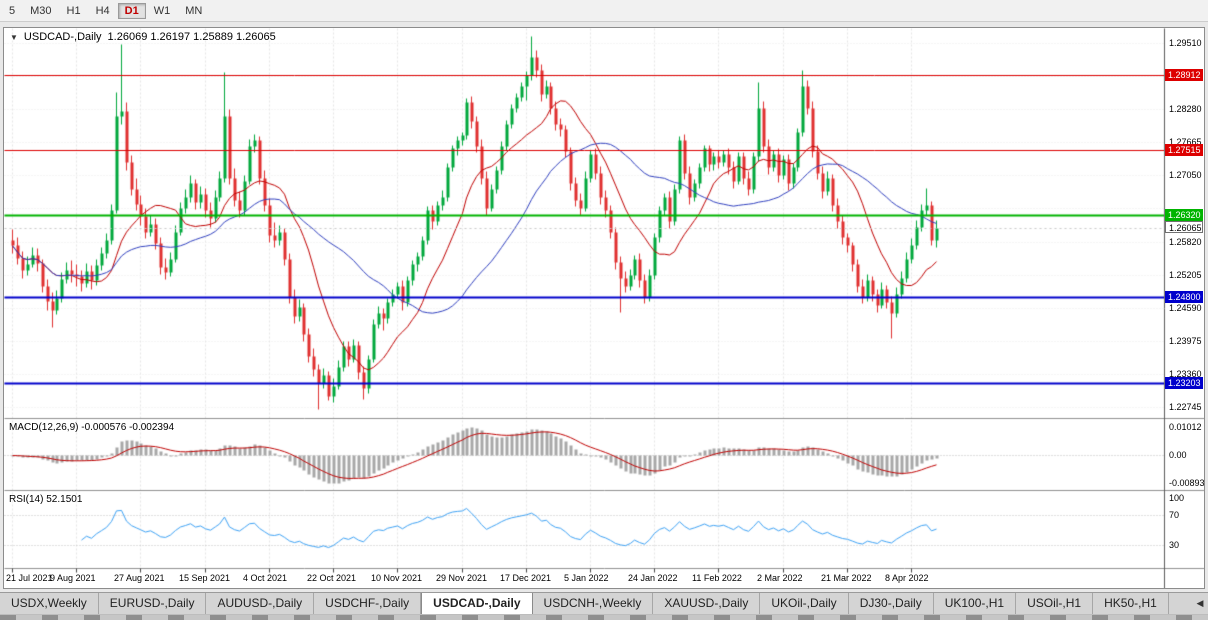 The width and height of the screenshot is (1208, 620). Describe the element at coordinates (891, 603) in the screenshot. I see `symbol-tab-dj30-daily: DJ30-,Daily` at that location.